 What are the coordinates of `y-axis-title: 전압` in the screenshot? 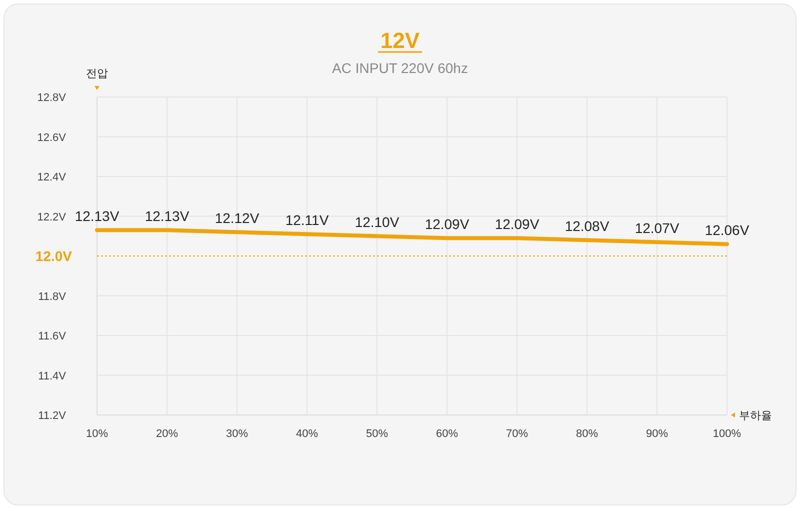 It's located at (97, 74).